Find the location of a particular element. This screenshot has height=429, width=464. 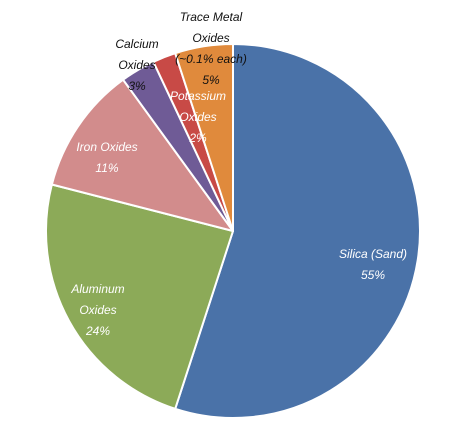

pie-slice-iron-oxides is located at coordinates (142, 155).